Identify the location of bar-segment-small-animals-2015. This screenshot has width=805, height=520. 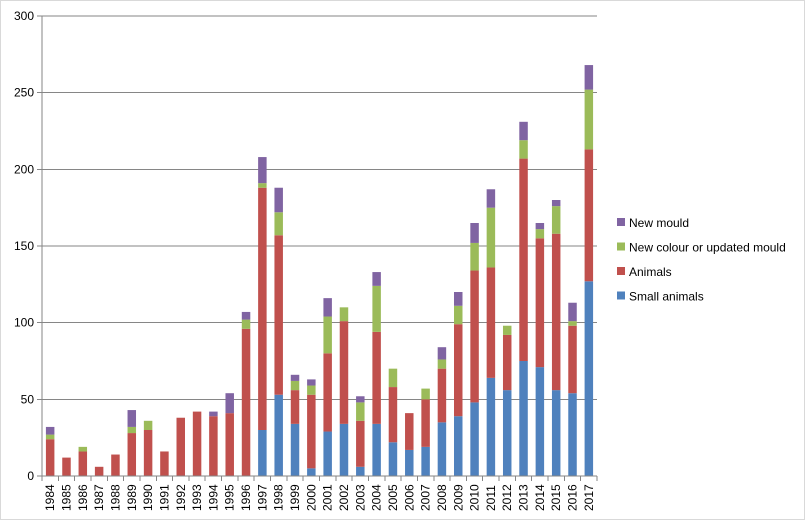
(556, 433).